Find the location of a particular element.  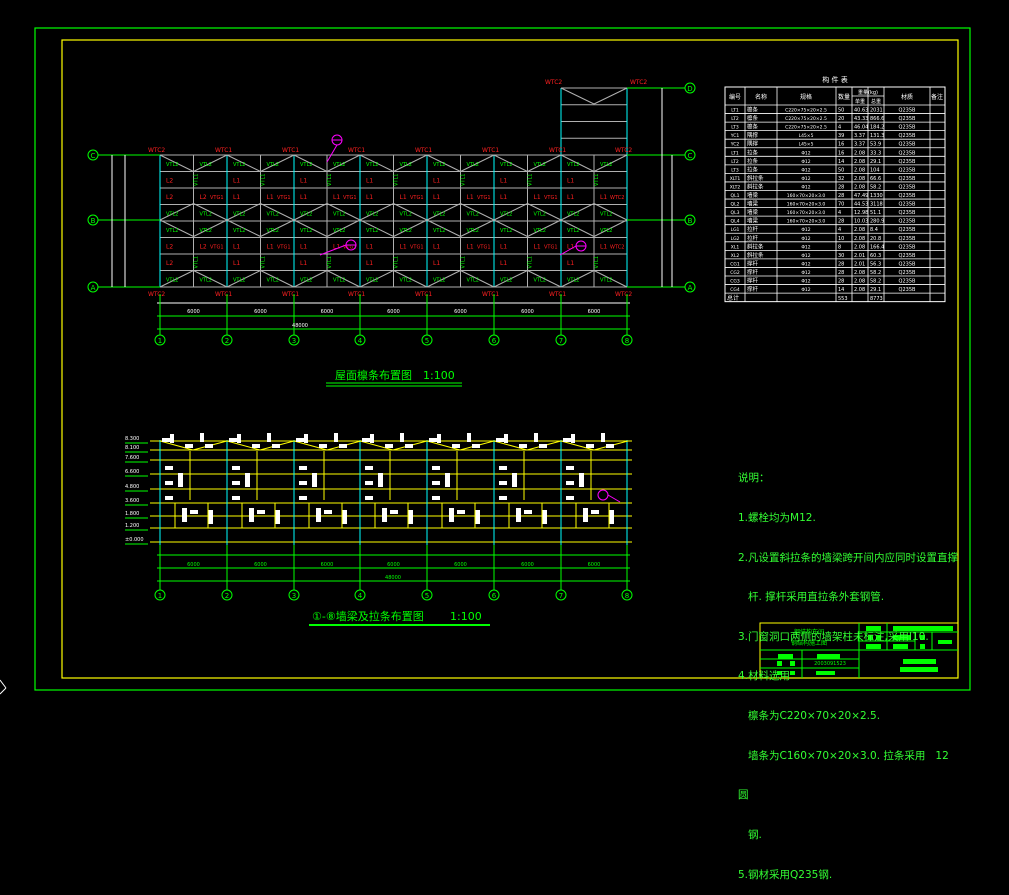

cell-total: 2031 is located at coordinates (876, 111).